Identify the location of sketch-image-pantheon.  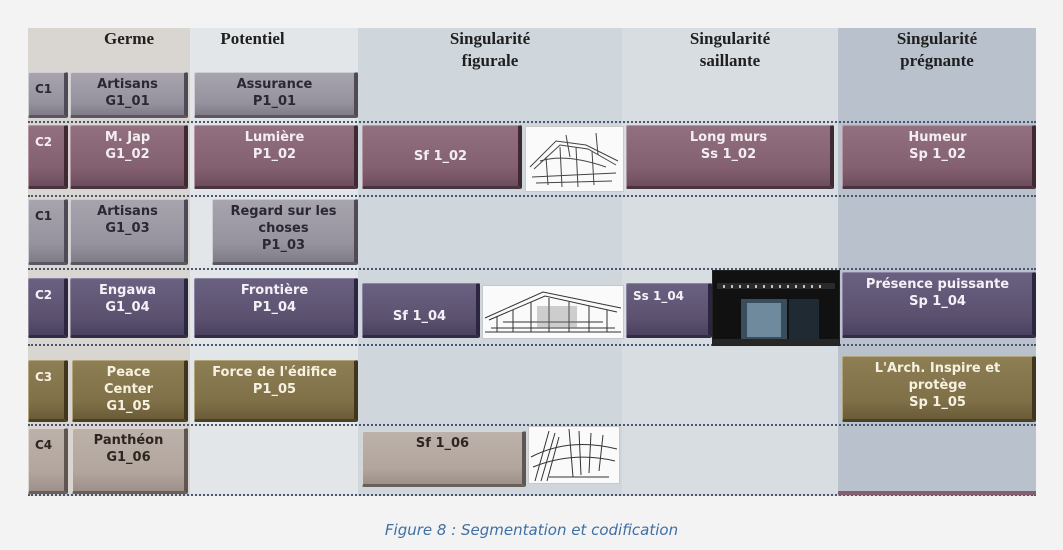
(574, 455).